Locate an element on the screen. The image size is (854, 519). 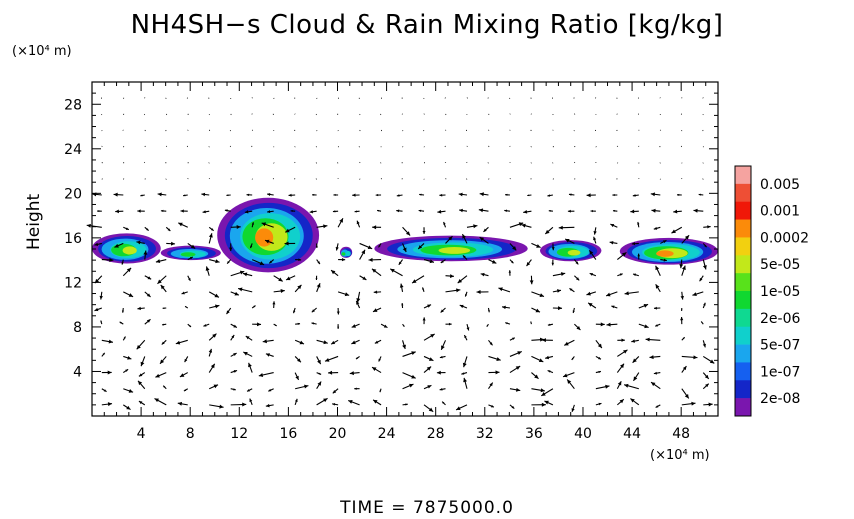
colorbar-label: 0.001 is located at coordinates (780, 212).